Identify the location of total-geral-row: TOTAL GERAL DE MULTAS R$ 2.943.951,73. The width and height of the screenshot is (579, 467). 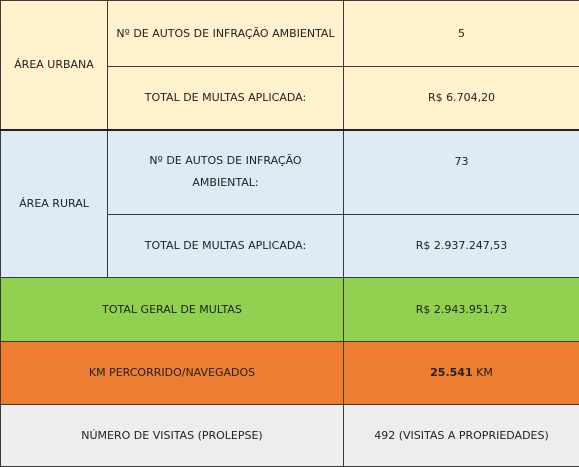
(290, 310).